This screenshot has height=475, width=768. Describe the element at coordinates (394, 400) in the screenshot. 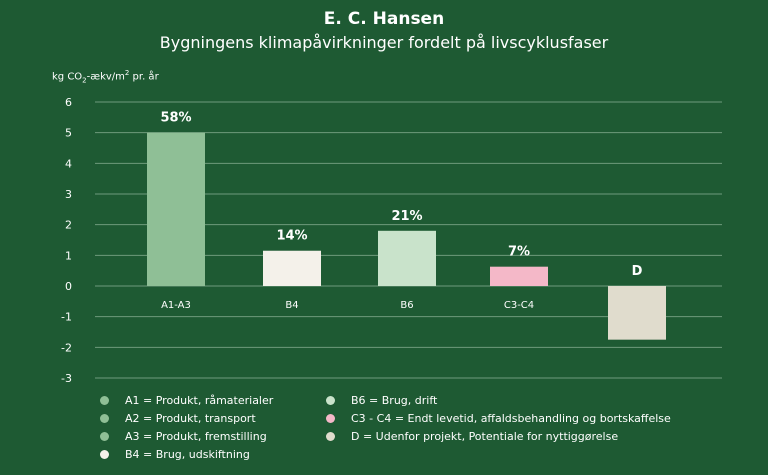

I see `legend-label: B6 = Brug, drift` at that location.